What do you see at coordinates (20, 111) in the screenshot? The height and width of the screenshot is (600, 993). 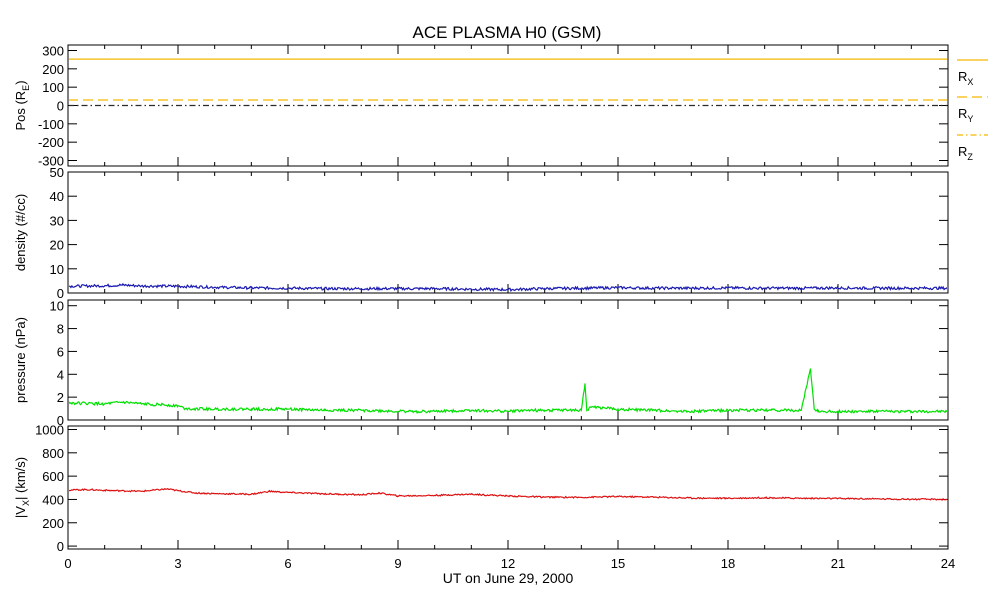 I see `y-label-part: Pos (R` at bounding box center [20, 111].